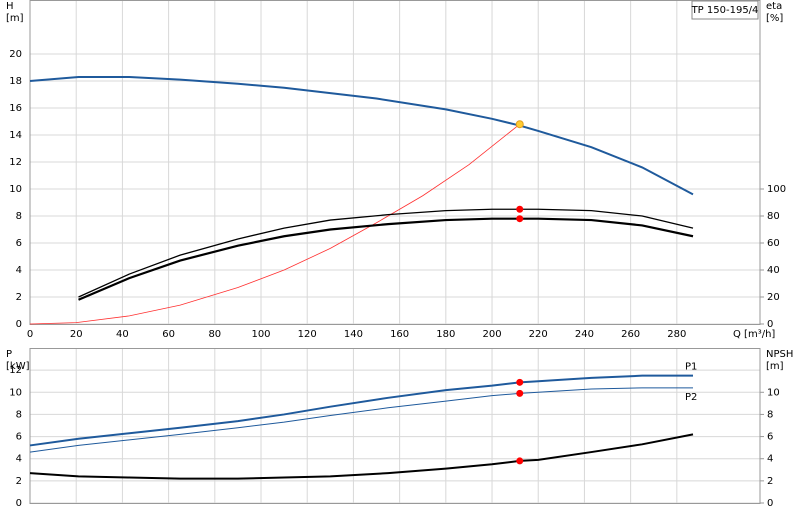 The width and height of the screenshot is (800, 520). Describe the element at coordinates (491, 334) in the screenshot. I see `x-tick-label: 200` at that location.